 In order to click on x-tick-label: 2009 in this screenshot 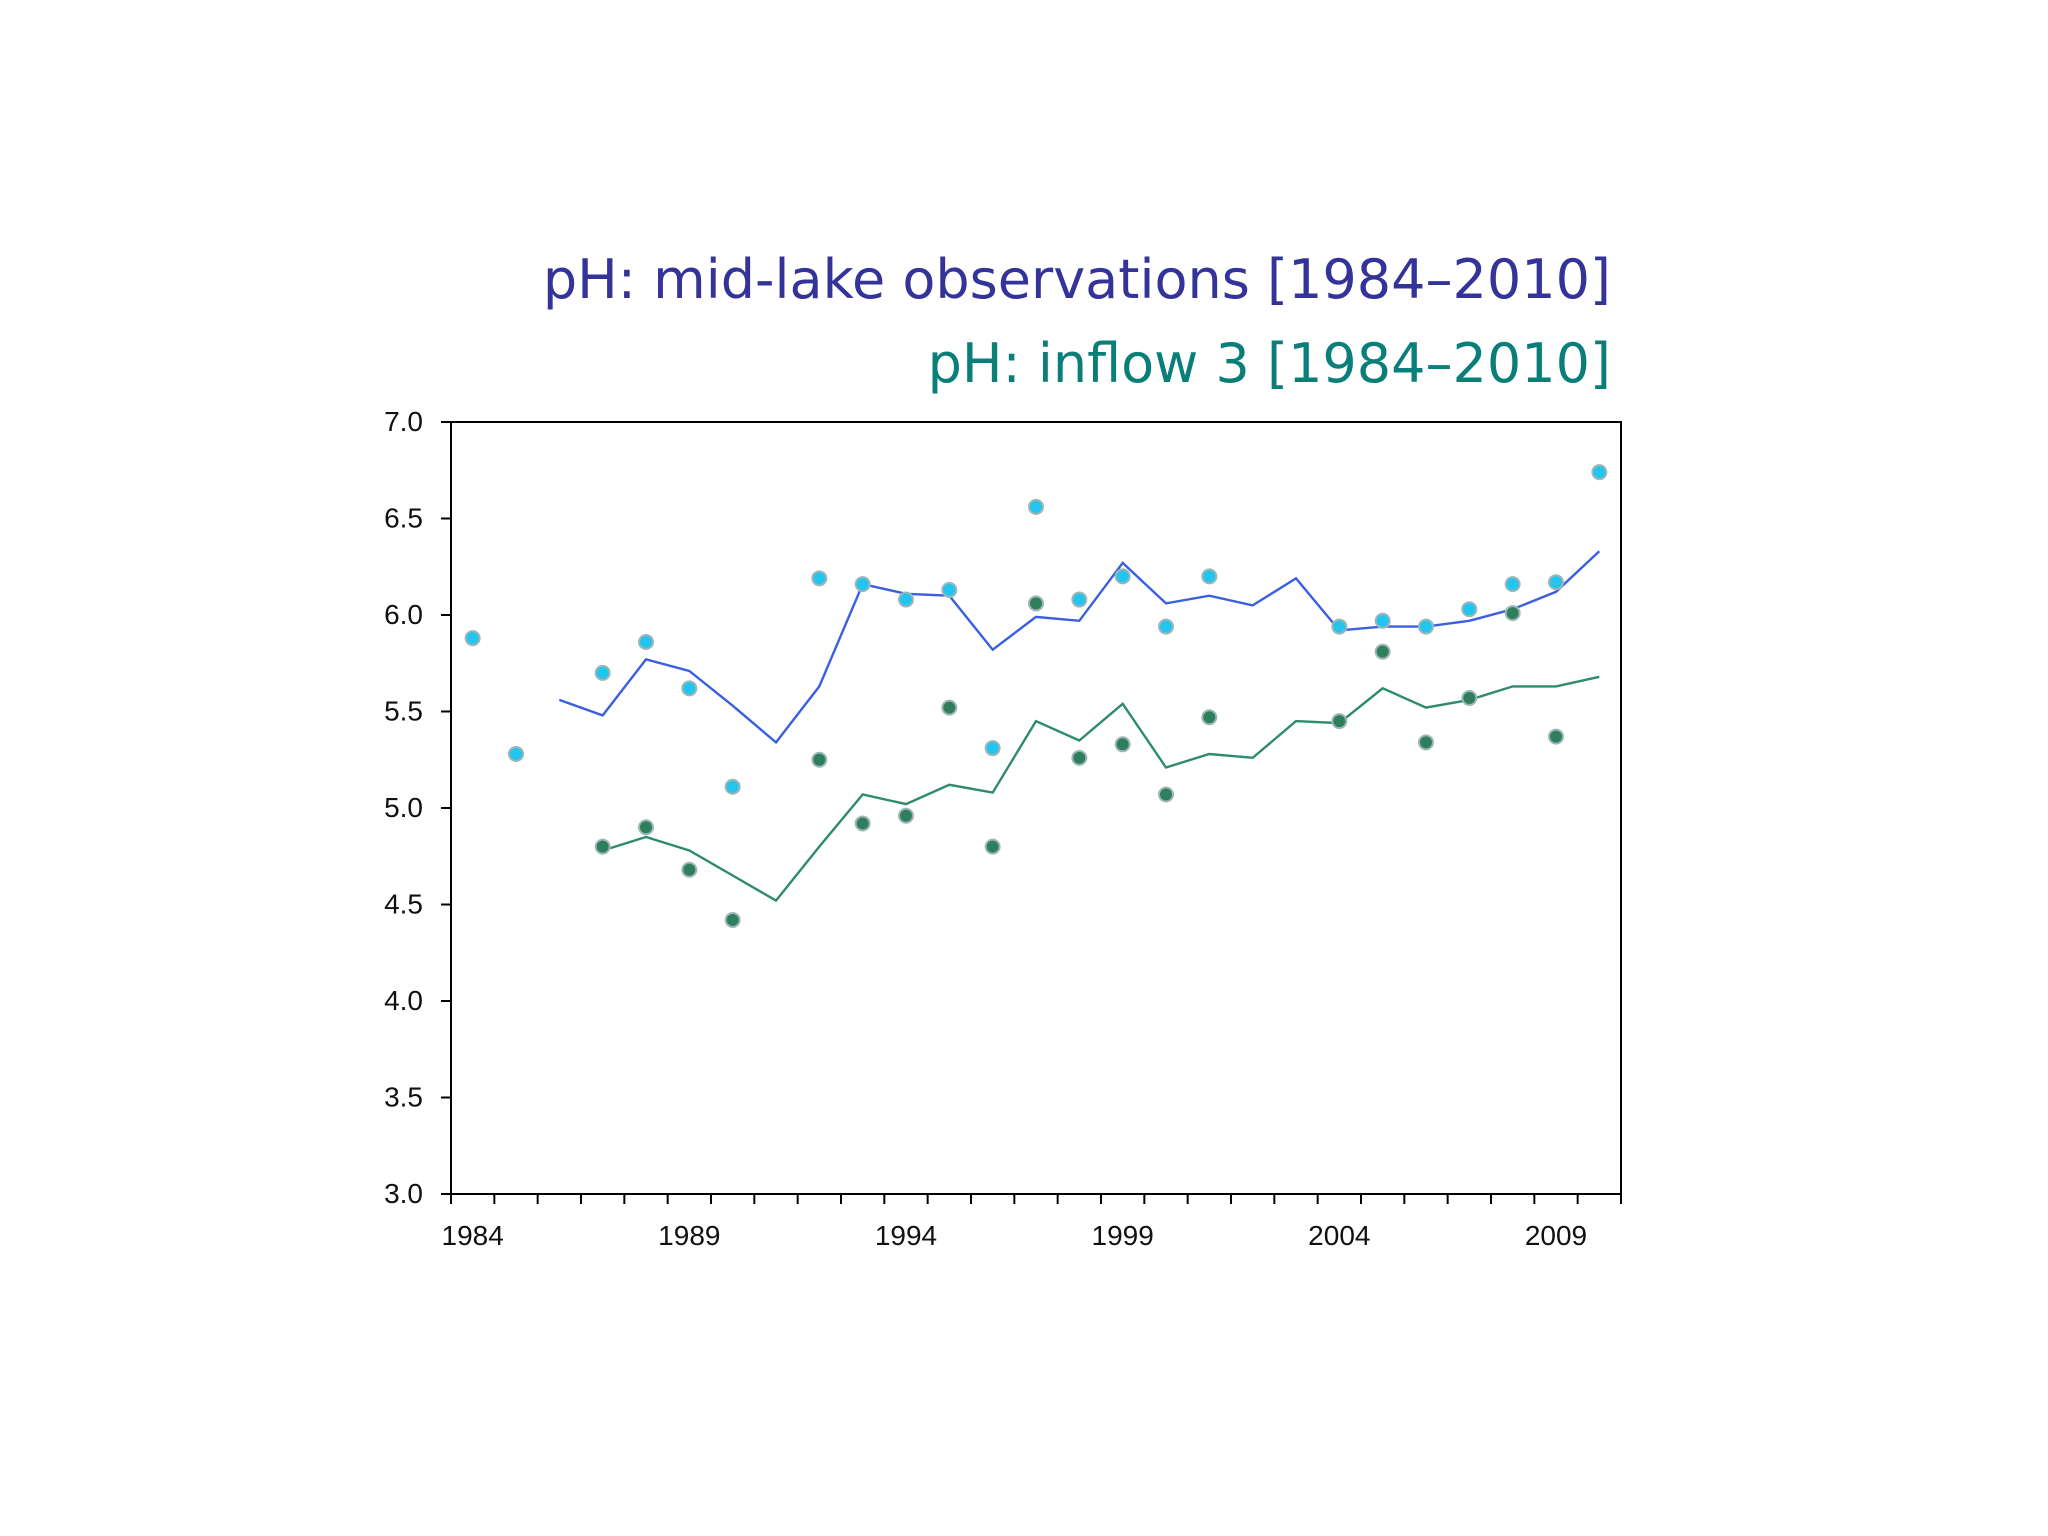, I will do `click(1556, 1235)`.